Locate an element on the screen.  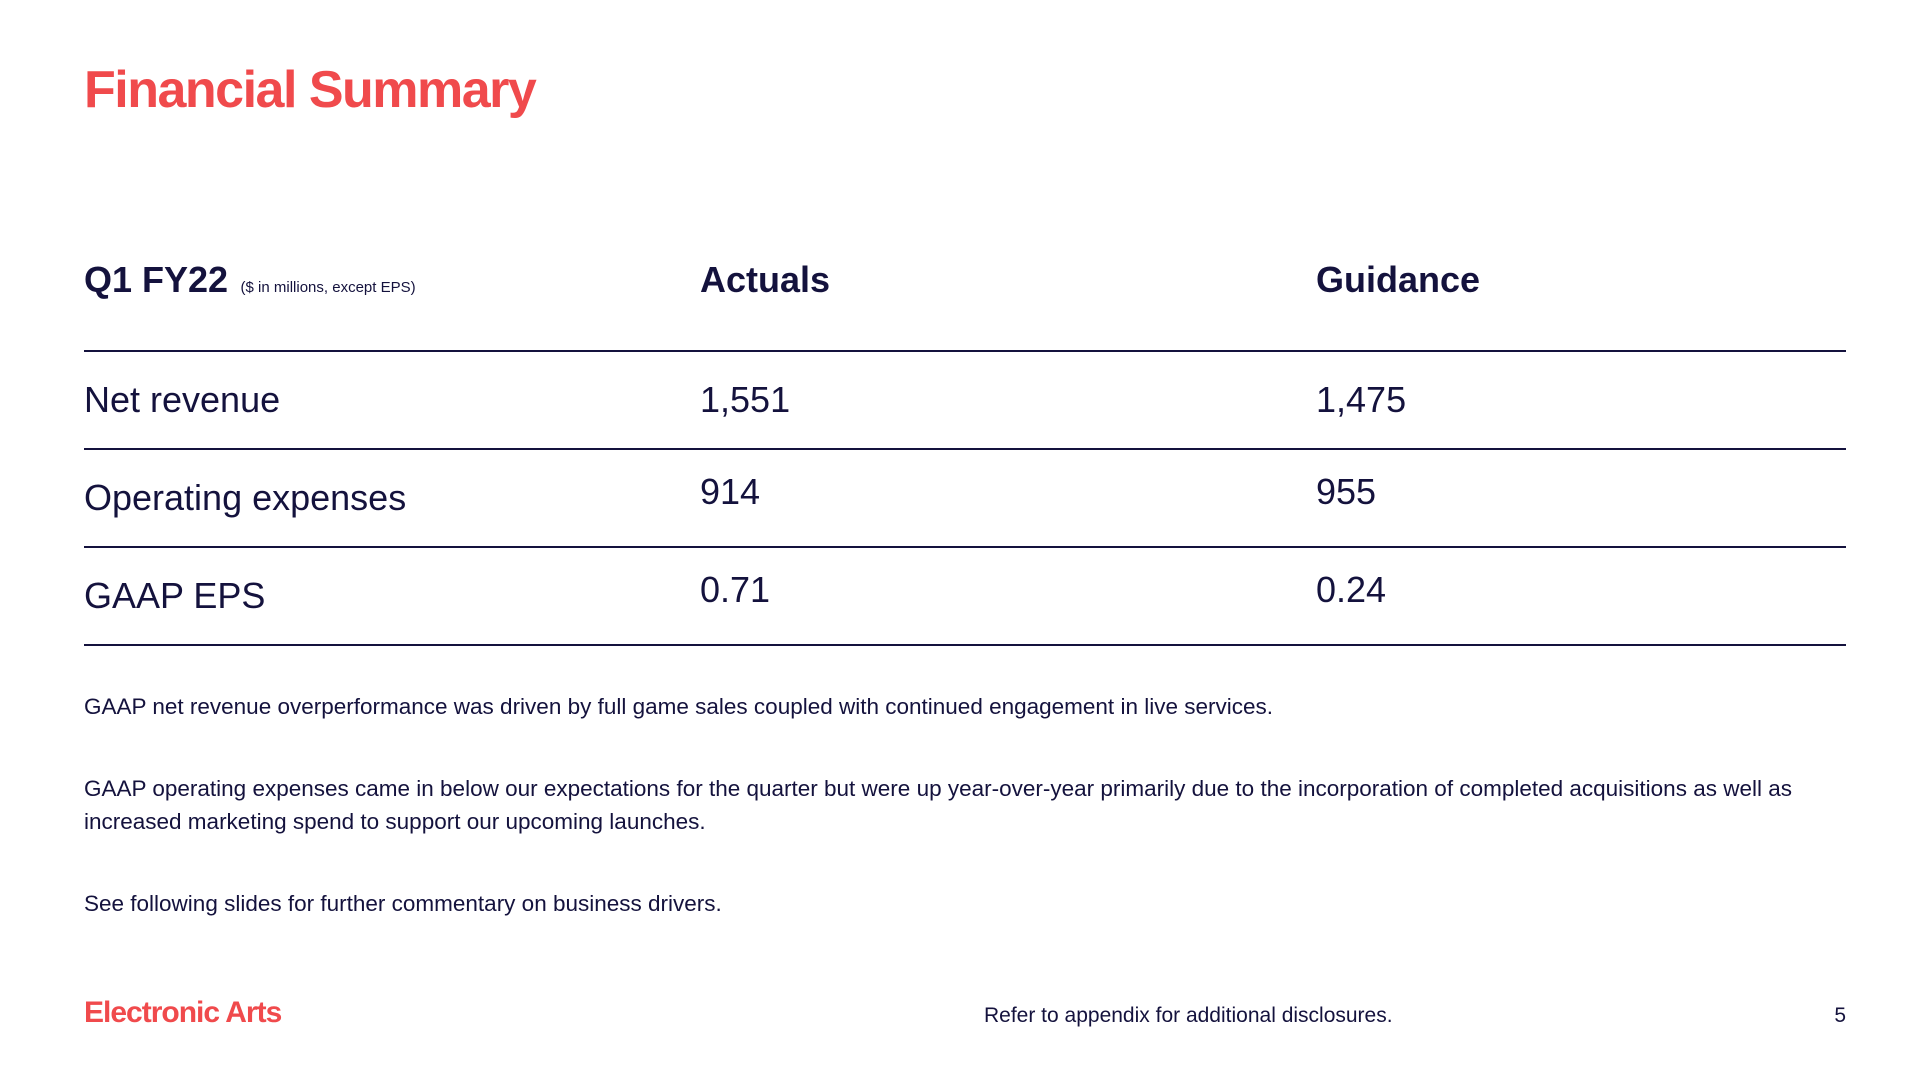
header-guidance: Guidance is located at coordinates (1398, 279).